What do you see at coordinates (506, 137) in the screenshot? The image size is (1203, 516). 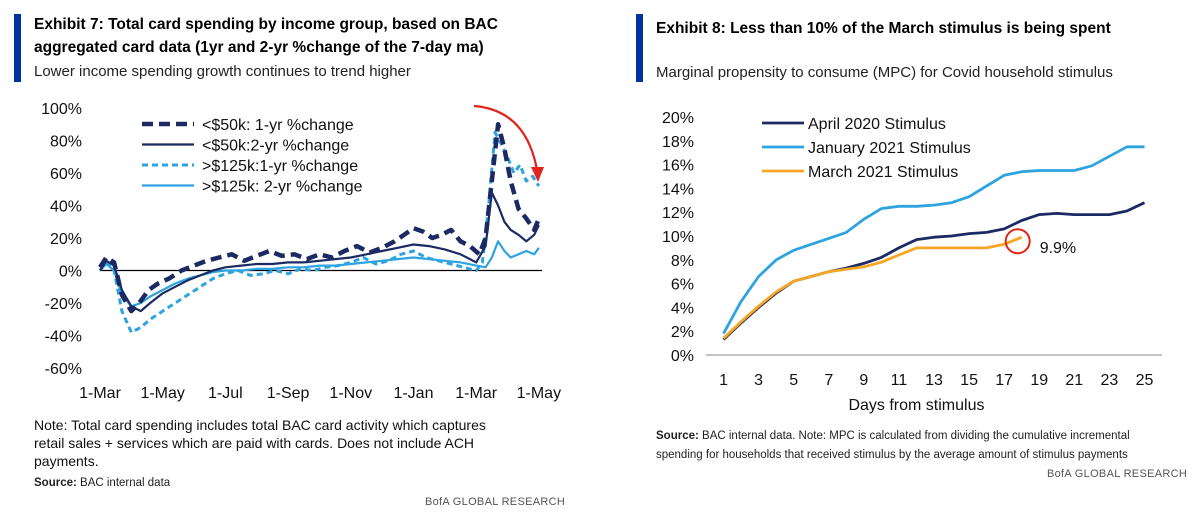 I see `trend-arrow-curve` at bounding box center [506, 137].